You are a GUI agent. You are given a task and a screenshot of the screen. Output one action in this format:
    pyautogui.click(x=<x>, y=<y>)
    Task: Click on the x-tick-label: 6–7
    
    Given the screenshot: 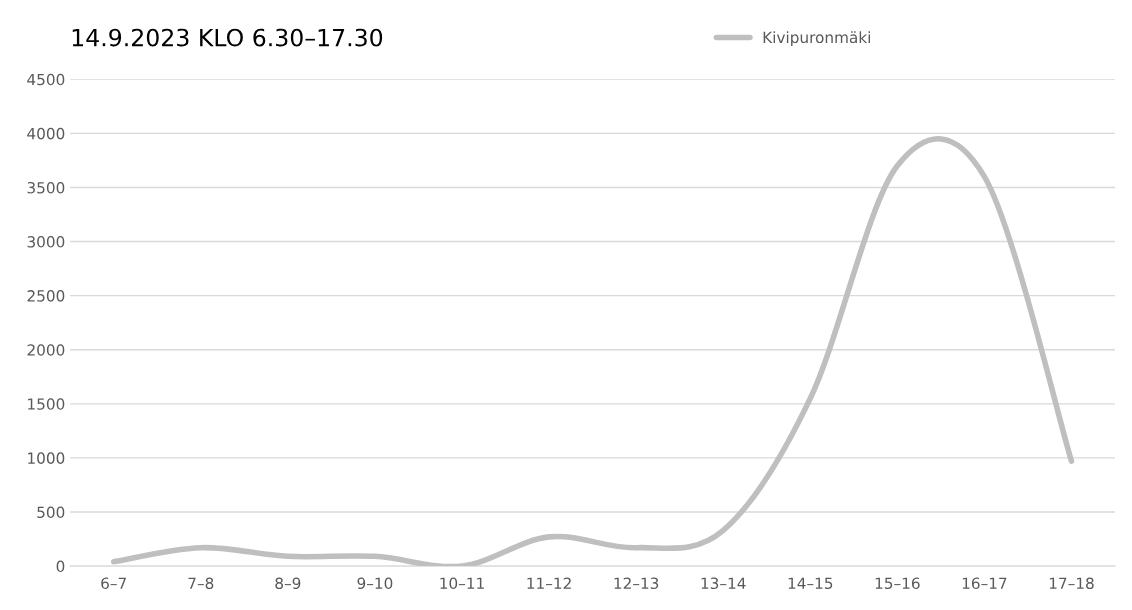 What is the action you would take?
    pyautogui.click(x=113, y=583)
    